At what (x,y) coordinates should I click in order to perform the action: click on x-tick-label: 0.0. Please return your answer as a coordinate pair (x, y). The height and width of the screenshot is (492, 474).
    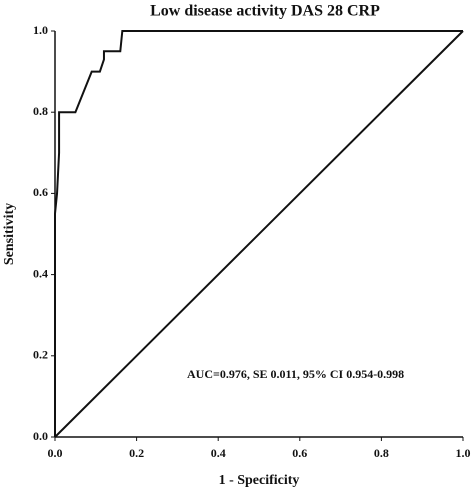
    Looking at the image, I should click on (55, 453).